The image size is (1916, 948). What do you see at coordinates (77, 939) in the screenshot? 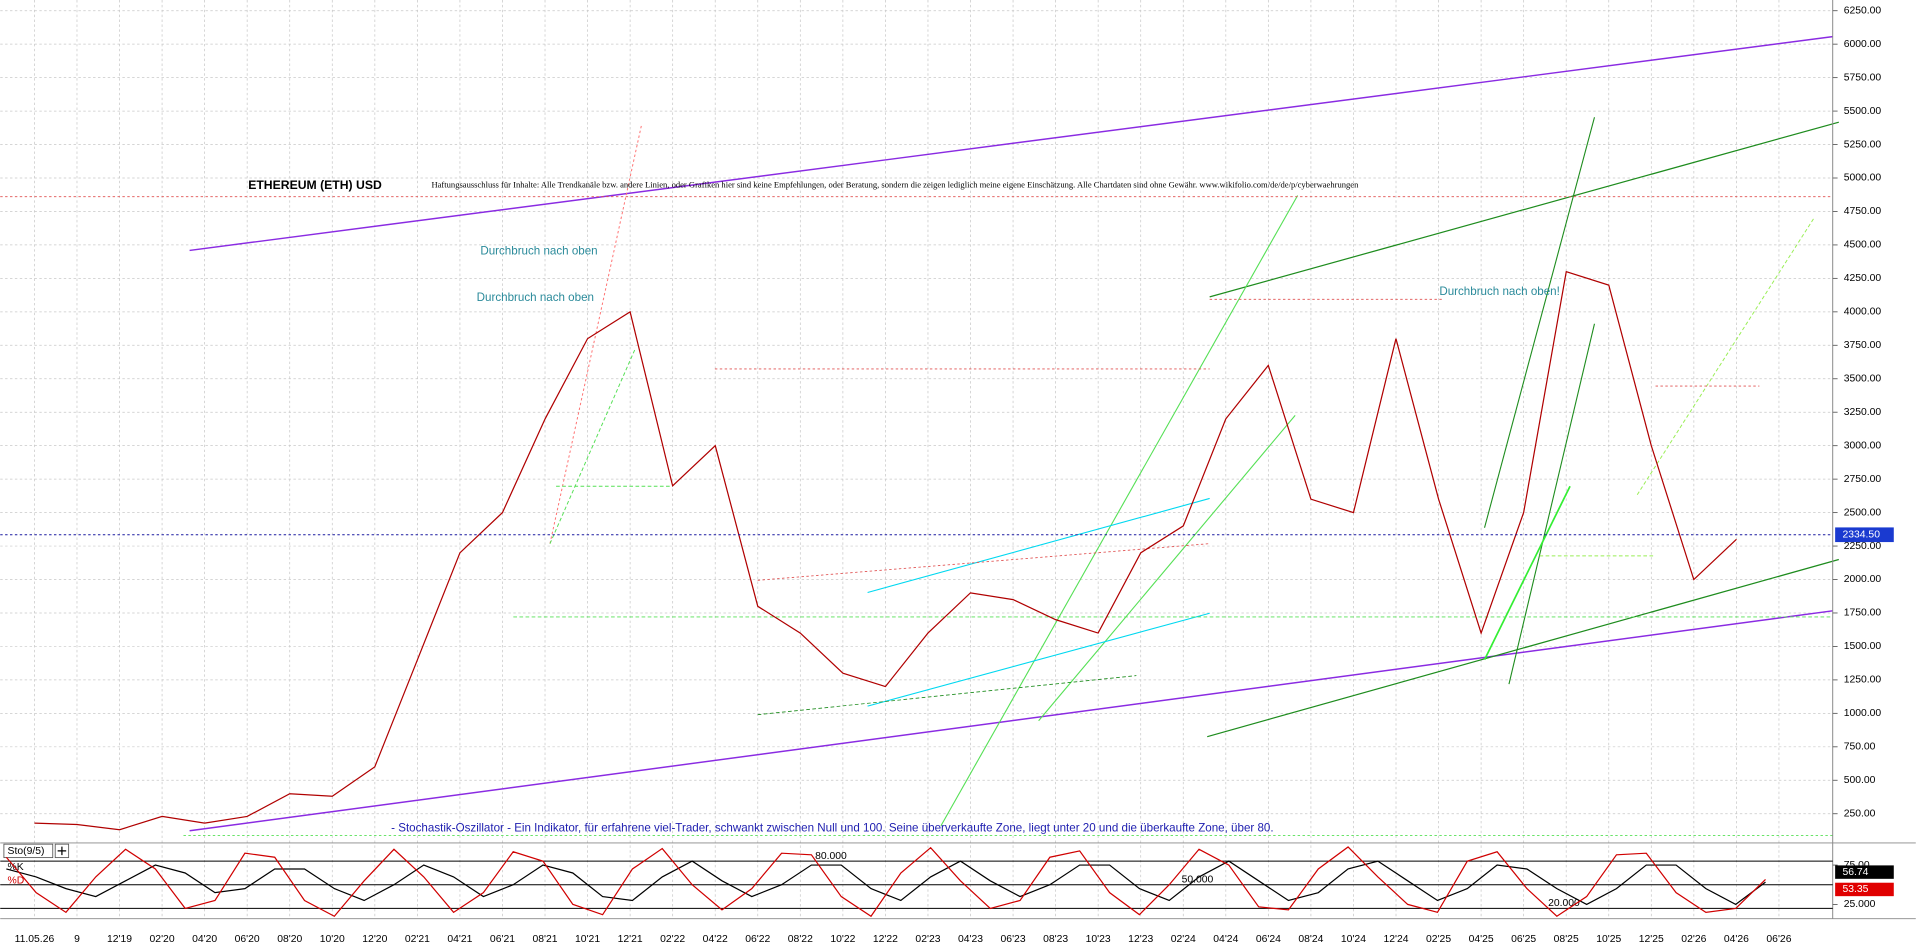
I see `x-tick-label: 9` at bounding box center [77, 939].